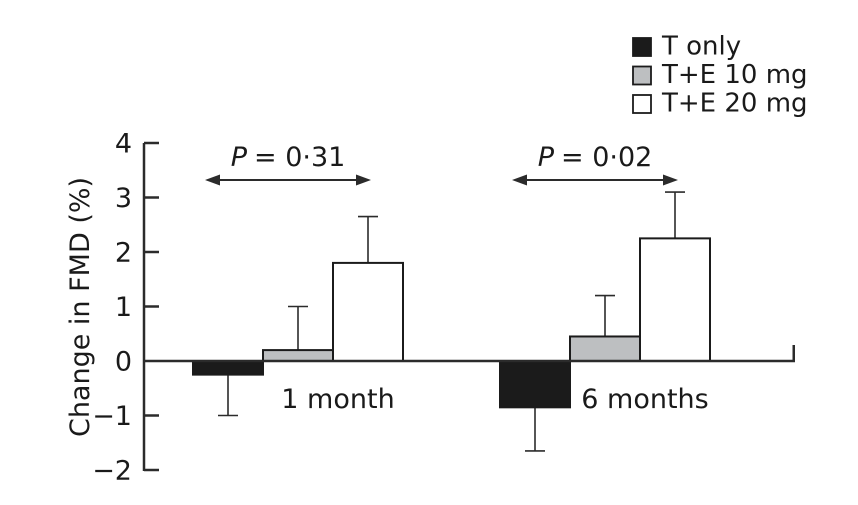 The width and height of the screenshot is (858, 505). I want to click on y-axis-tick-label: 2, so click(123, 253).